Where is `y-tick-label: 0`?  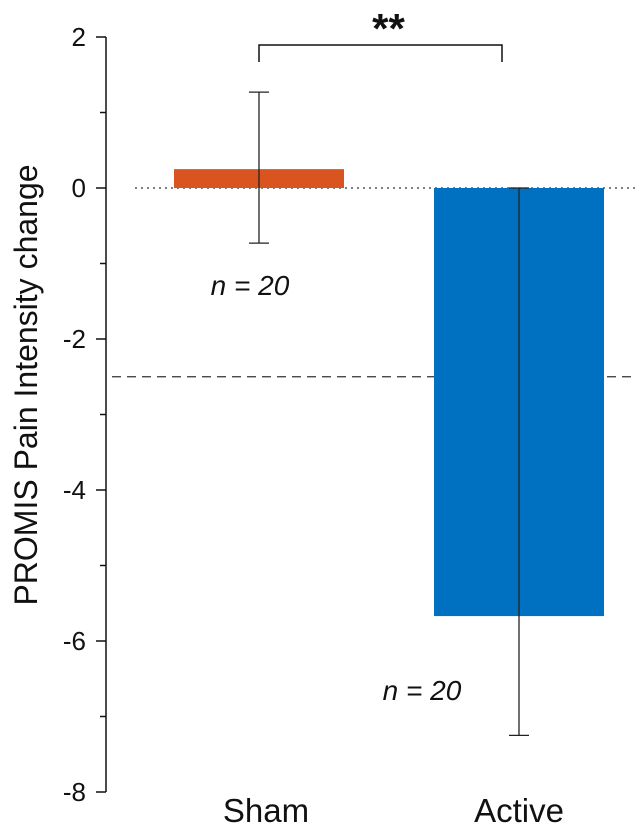
y-tick-label: 0 is located at coordinates (79, 188).